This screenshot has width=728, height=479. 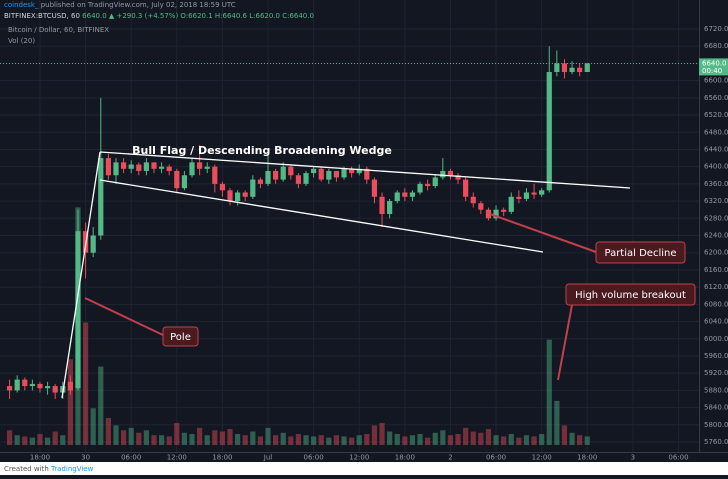 What do you see at coordinates (716, 29) in the screenshot?
I see `y-tick-label: 6720.0` at bounding box center [716, 29].